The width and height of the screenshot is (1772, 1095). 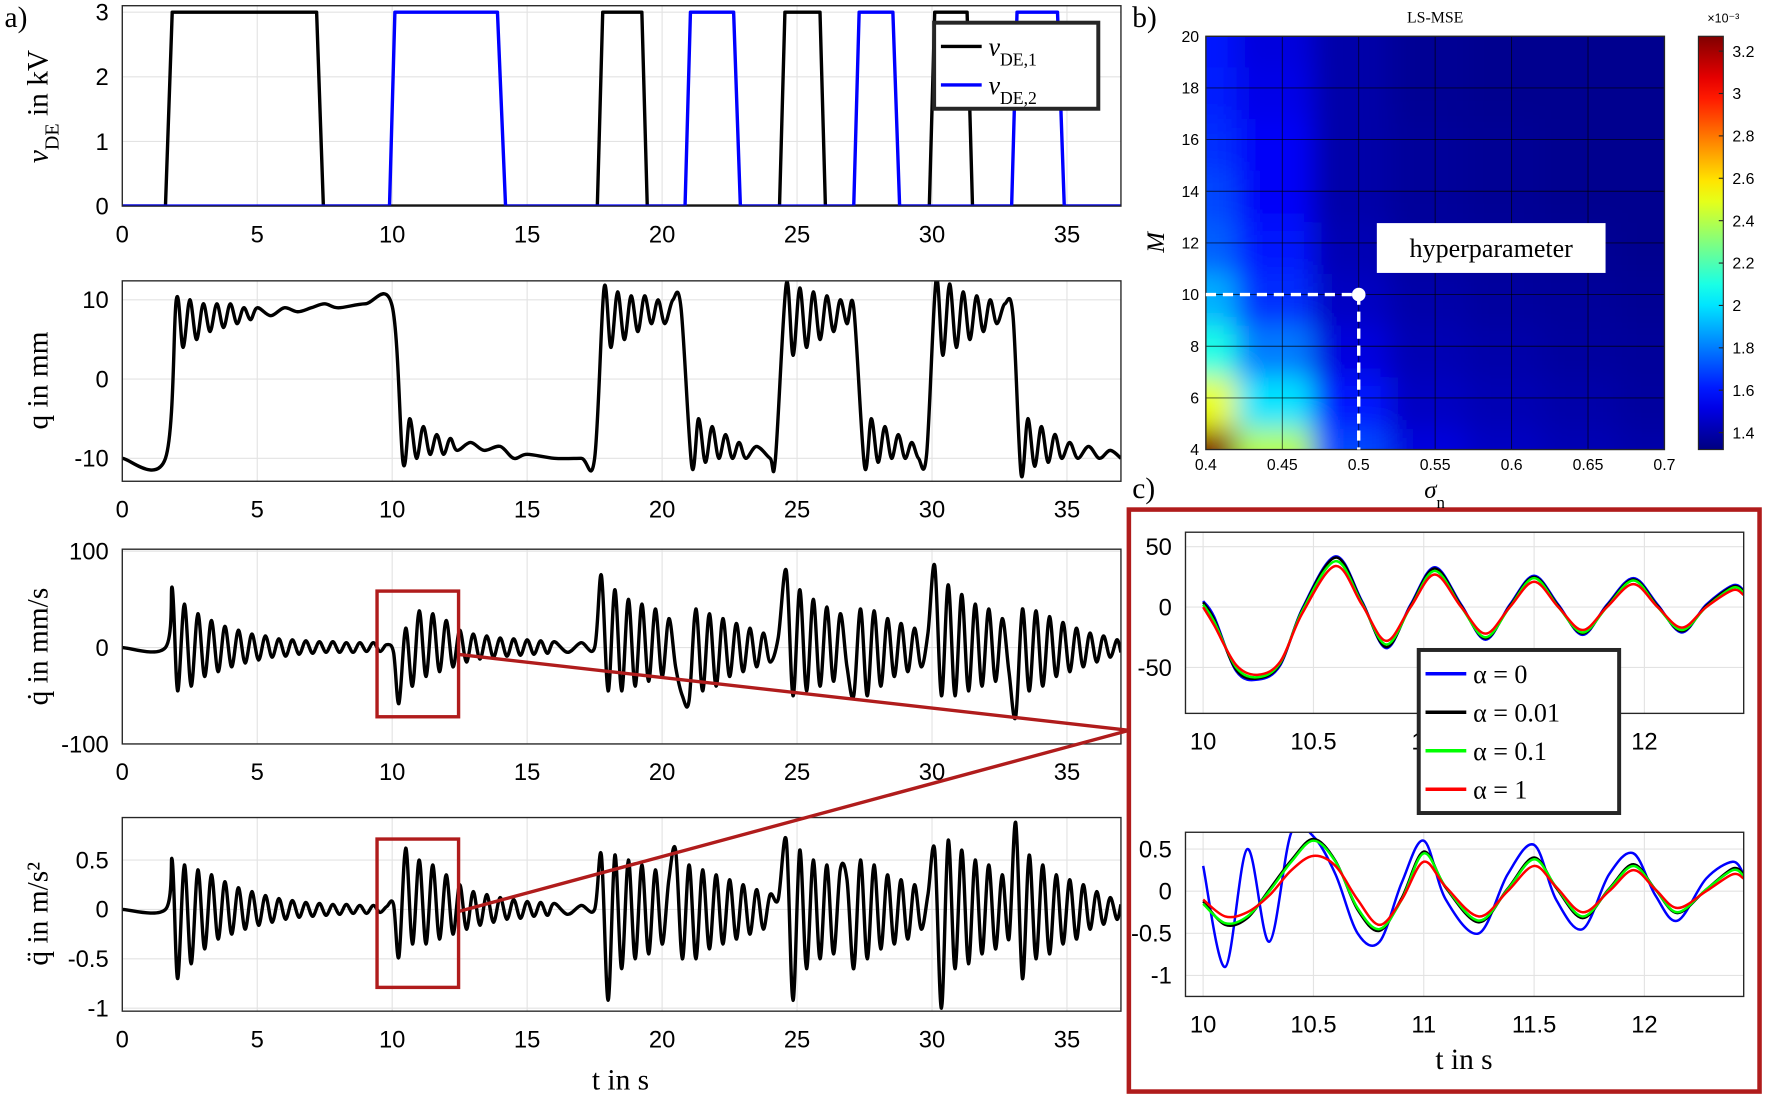 What do you see at coordinates (1282, 465) in the screenshot?
I see `x-tick-label: 0.45` at bounding box center [1282, 465].